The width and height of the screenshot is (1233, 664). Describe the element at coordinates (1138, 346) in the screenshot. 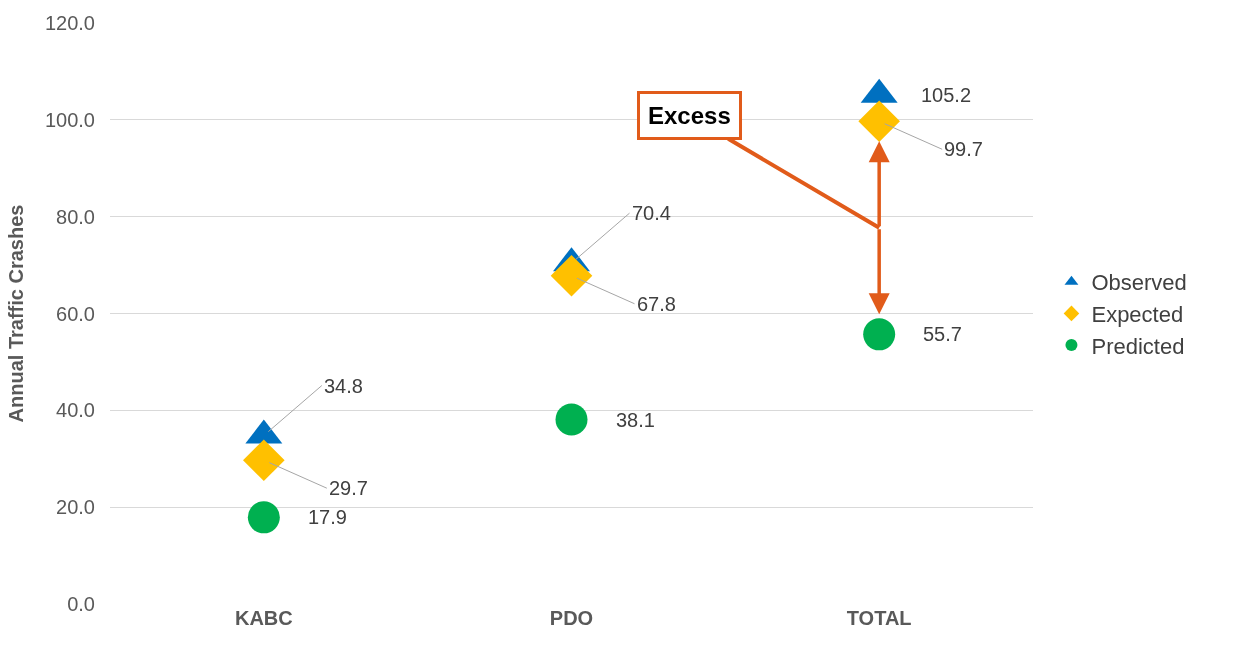

I see `legend-label: Predicted` at that location.